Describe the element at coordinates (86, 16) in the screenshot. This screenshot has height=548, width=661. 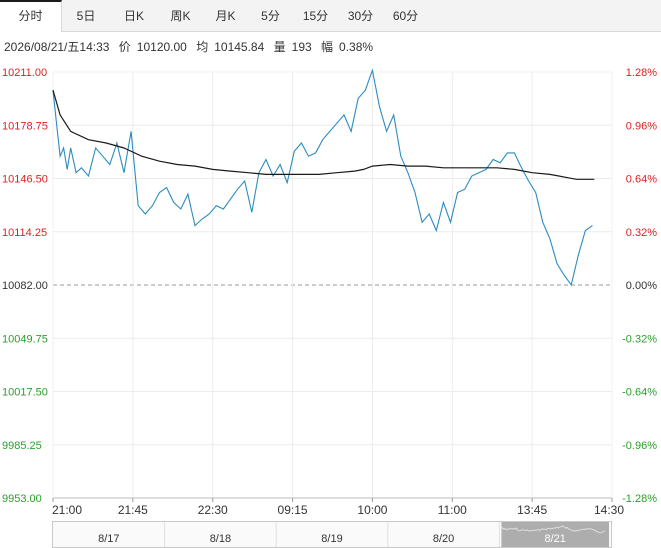
I see `tab-1: 5日` at that location.